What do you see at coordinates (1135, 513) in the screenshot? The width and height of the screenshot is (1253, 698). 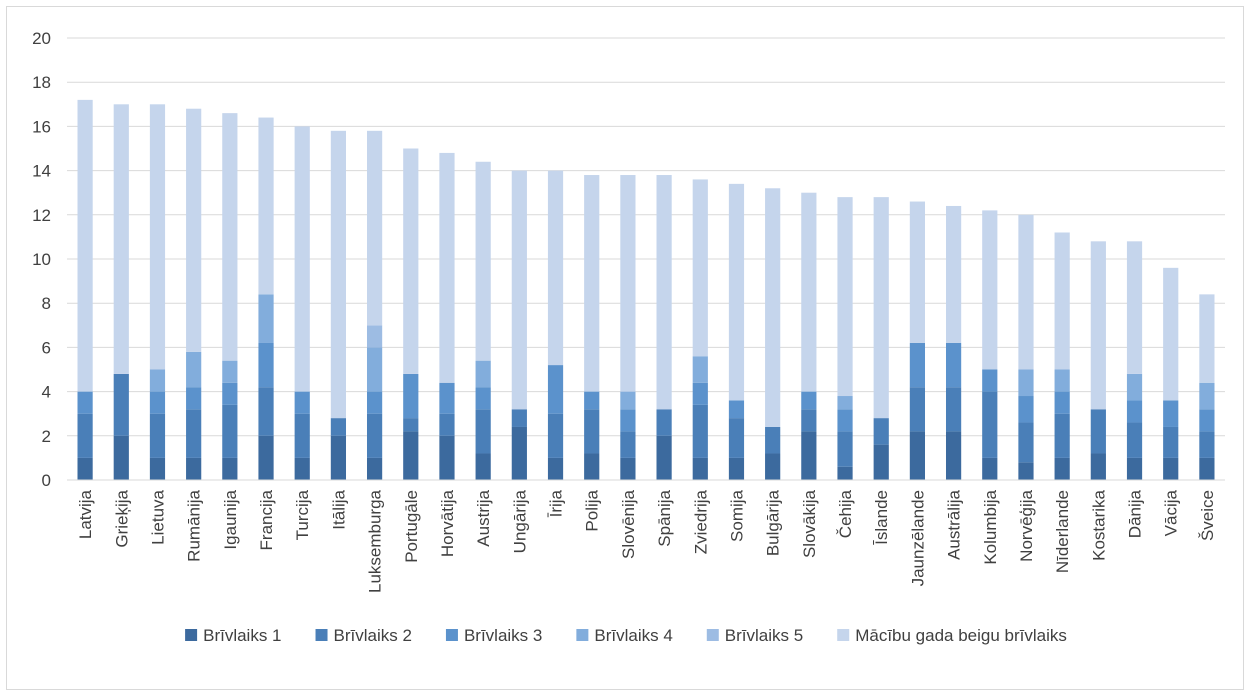 I see `x-category-label: Dānija` at bounding box center [1135, 513].